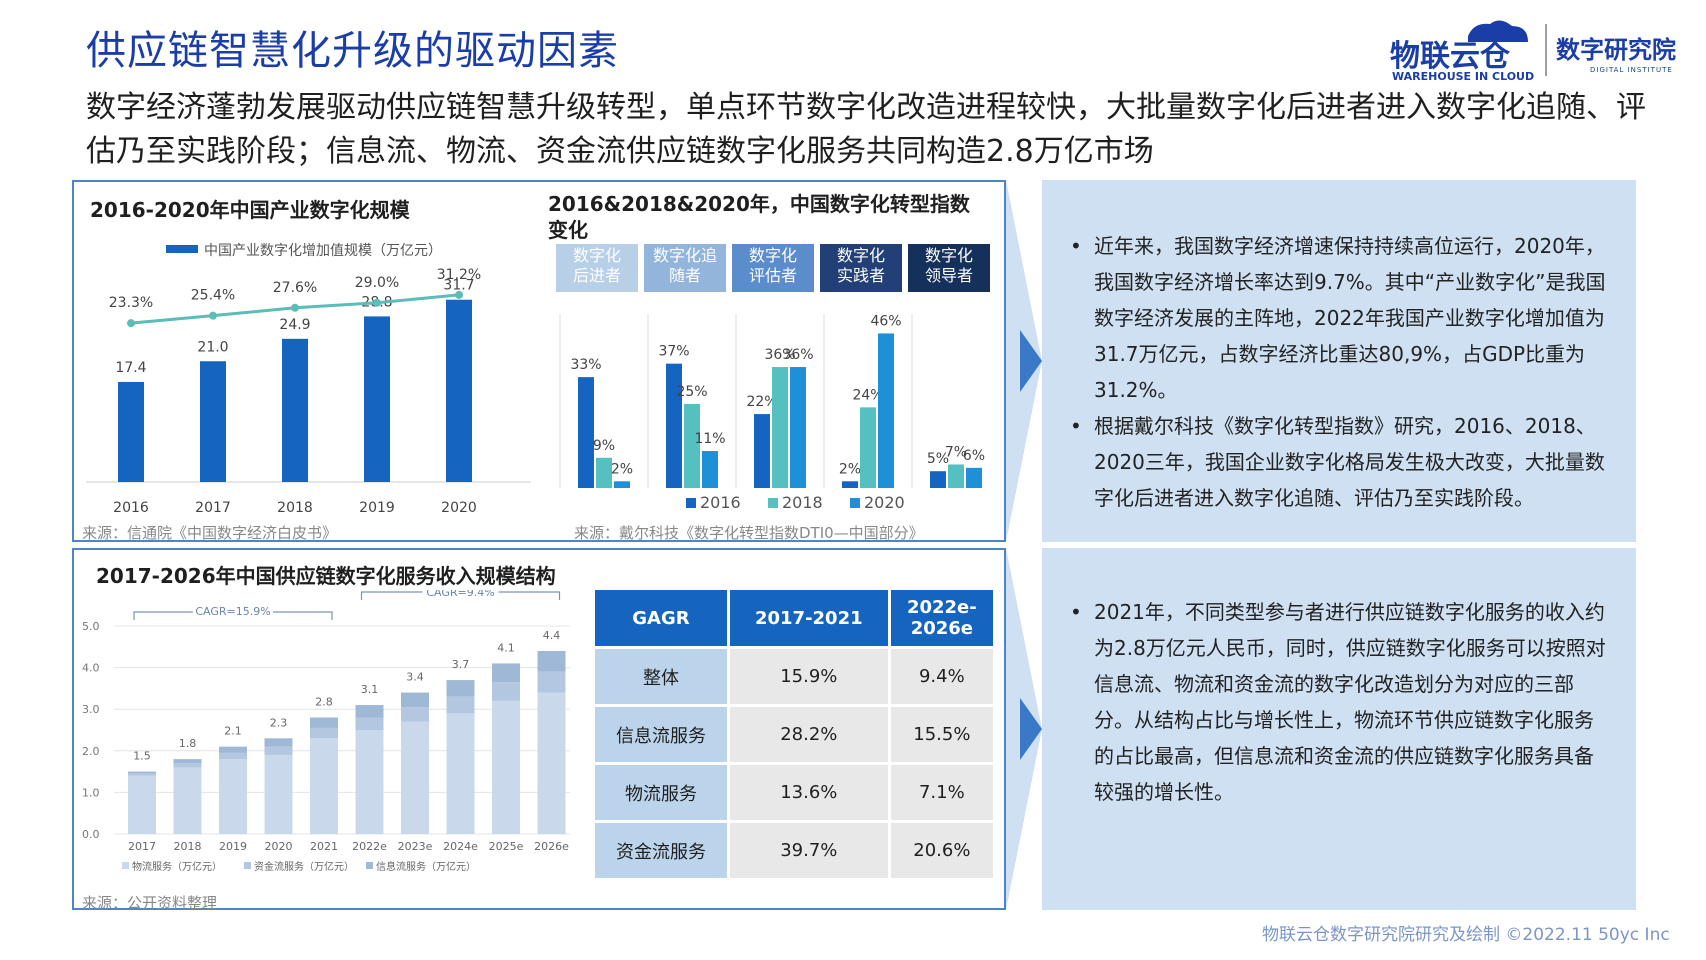  What do you see at coordinates (377, 283) in the screenshot?
I see `chart1-line-label: 29.0%` at bounding box center [377, 283].